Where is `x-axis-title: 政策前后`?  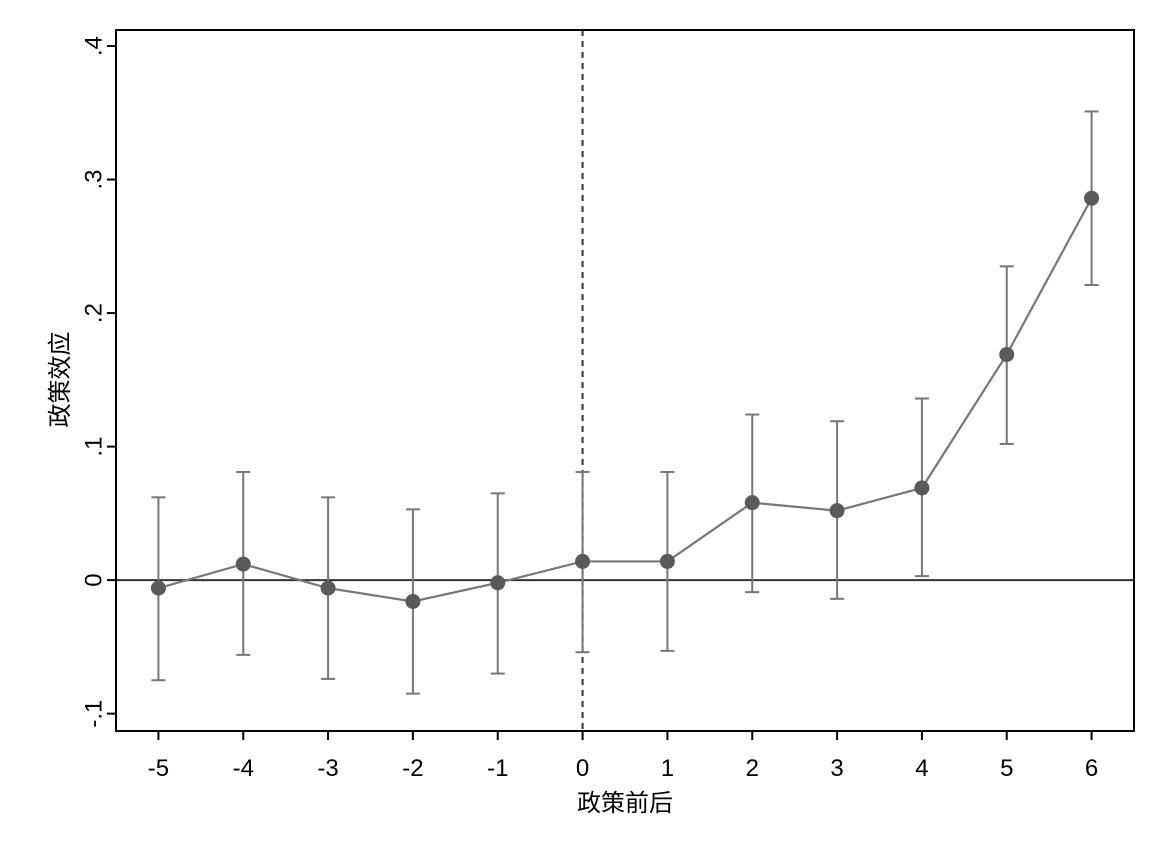 x-axis-title: 政策前后 is located at coordinates (625, 803).